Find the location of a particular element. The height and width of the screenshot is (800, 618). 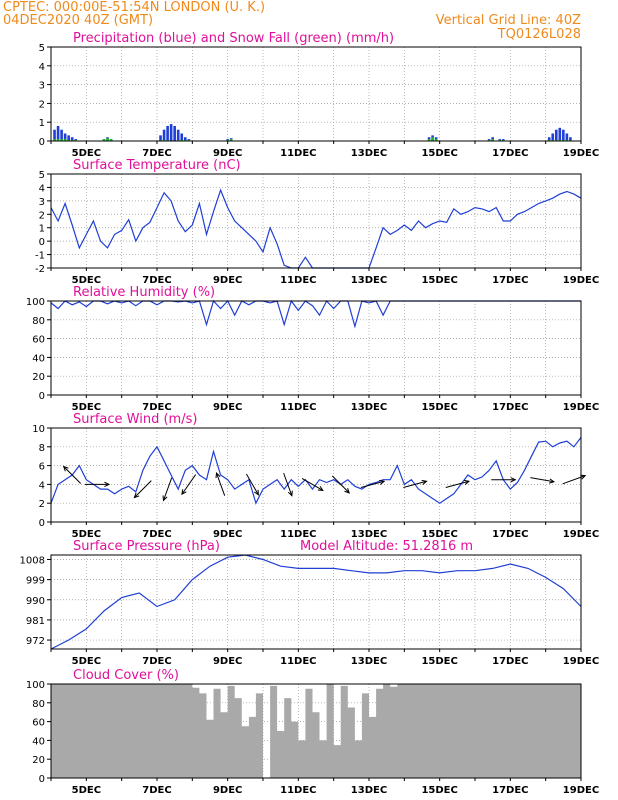

y-tick-label: 60 is located at coordinates (38, 723).